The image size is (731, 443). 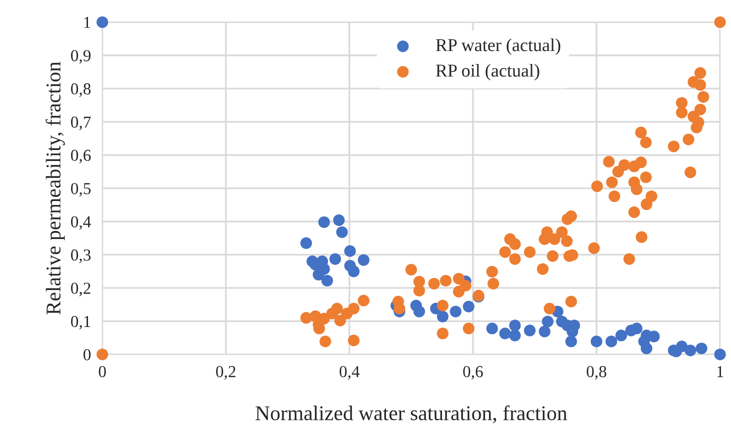 I want to click on x-tick-label: 0,2, so click(x=226, y=373).